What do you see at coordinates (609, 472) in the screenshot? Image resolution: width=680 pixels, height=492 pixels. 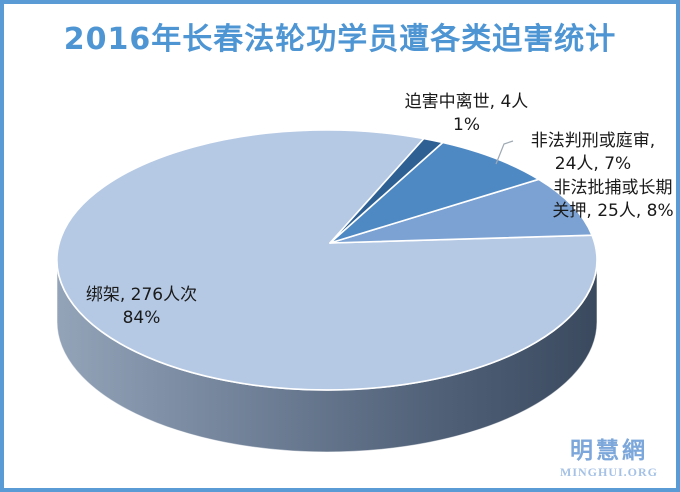 I see `watermark-english: MINGHUI.ORG` at bounding box center [609, 472].